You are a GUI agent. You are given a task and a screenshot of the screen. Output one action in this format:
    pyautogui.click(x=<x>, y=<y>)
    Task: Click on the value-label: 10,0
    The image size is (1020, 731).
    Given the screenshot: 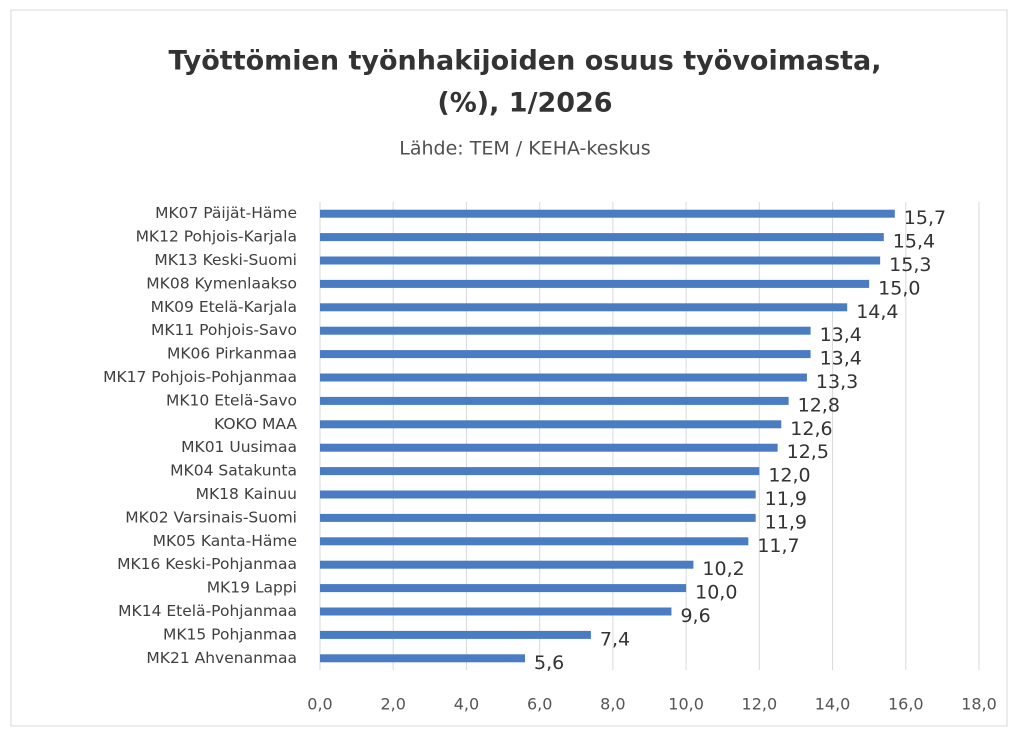 What is the action you would take?
    pyautogui.click(x=716, y=593)
    